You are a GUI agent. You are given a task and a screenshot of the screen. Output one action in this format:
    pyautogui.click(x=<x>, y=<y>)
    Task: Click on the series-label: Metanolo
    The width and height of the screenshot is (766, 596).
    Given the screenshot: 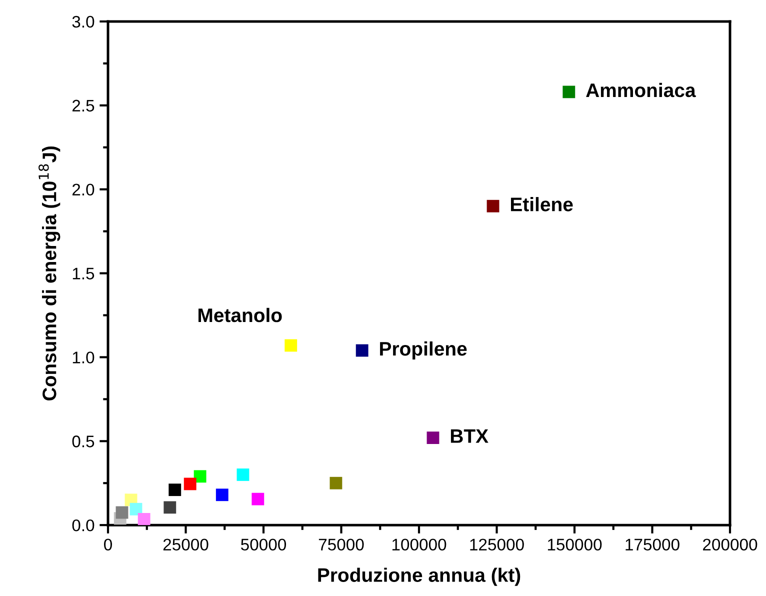 What is the action you would take?
    pyautogui.click(x=240, y=315)
    